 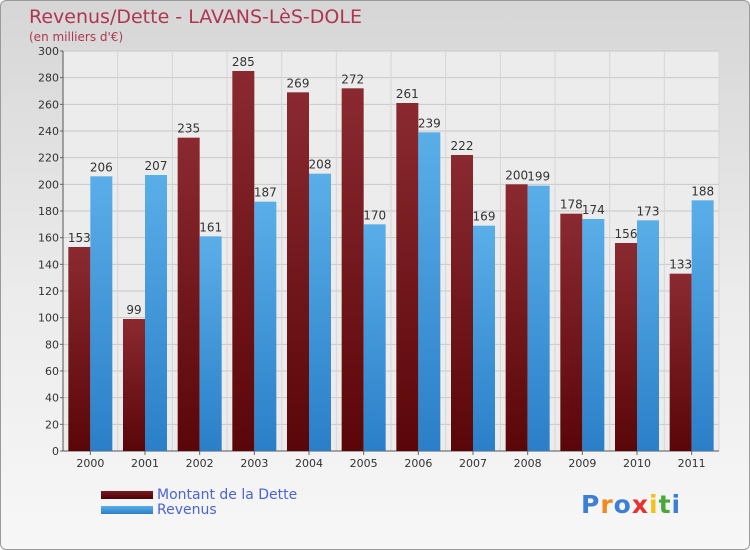 What do you see at coordinates (538, 177) in the screenshot?
I see `data-label-revenus: 199` at bounding box center [538, 177].